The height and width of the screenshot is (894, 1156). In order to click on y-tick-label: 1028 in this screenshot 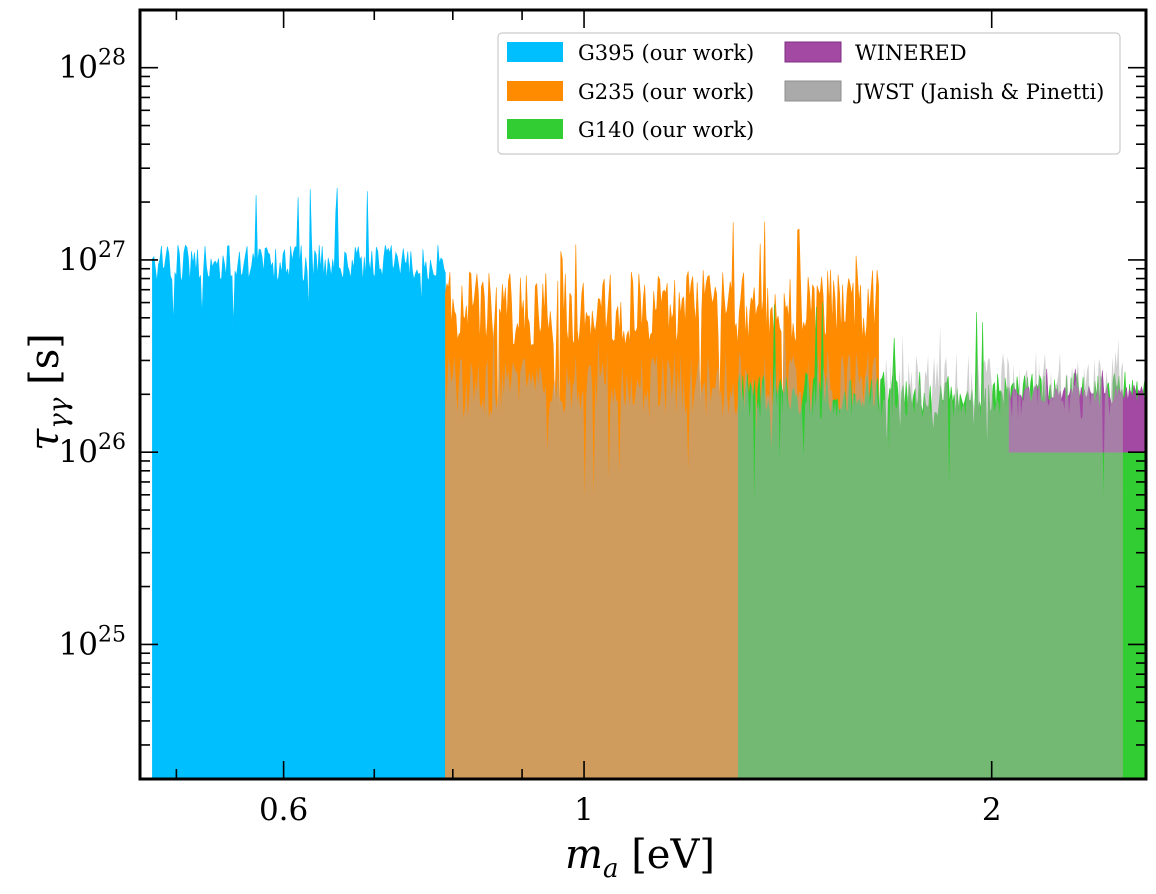, I will do `click(92, 66)`.